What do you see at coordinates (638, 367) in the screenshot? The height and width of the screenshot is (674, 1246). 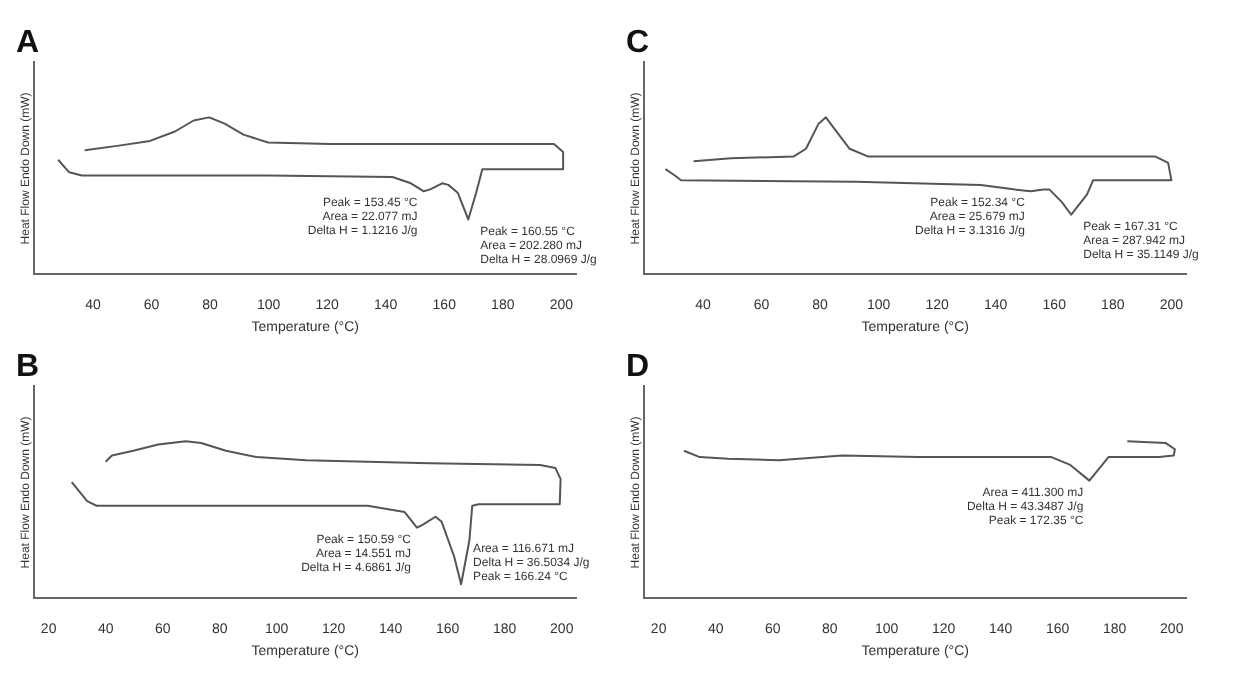 I see `chart-title: D` at bounding box center [638, 367].